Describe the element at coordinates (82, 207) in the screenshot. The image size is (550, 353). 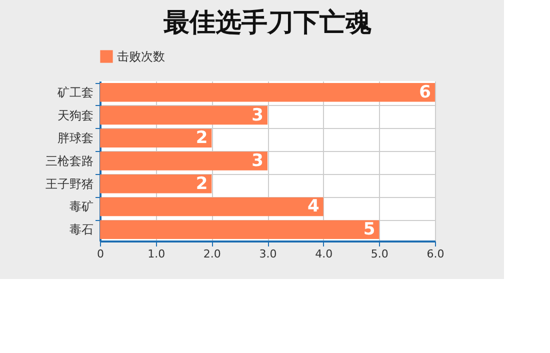
I see `y-tick-label: 毒矿` at that location.